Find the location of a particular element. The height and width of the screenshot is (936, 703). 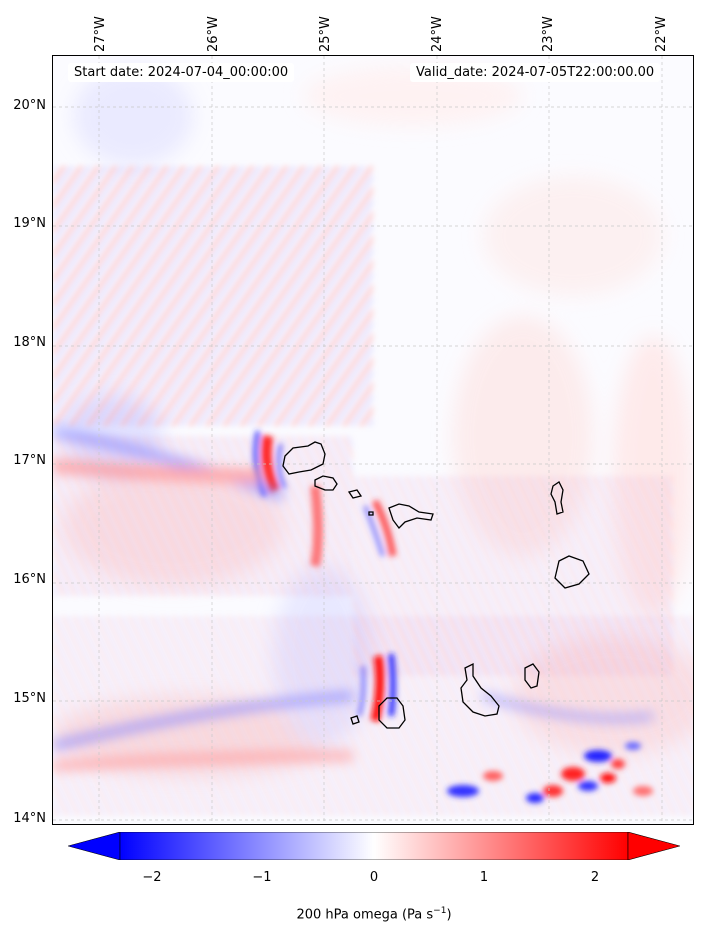

island-santo-antao is located at coordinates (304, 458).